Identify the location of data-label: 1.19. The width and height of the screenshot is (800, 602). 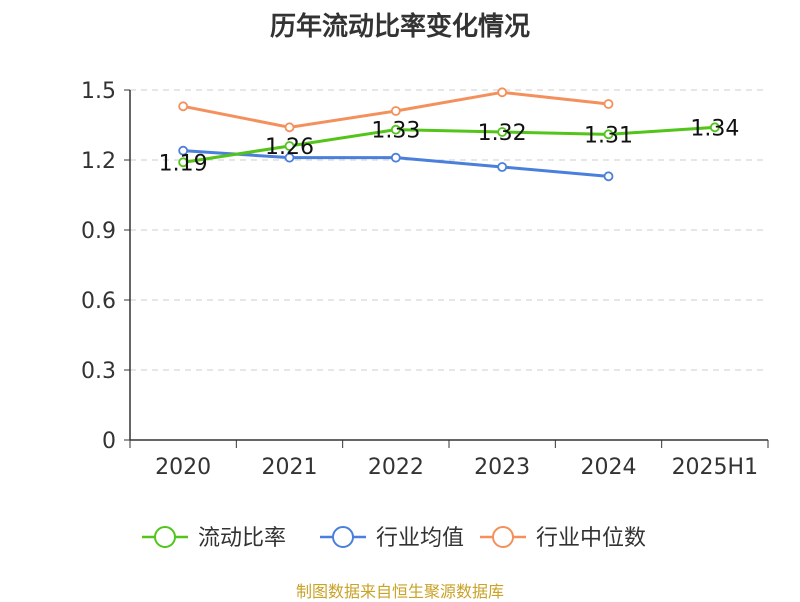
(183, 163).